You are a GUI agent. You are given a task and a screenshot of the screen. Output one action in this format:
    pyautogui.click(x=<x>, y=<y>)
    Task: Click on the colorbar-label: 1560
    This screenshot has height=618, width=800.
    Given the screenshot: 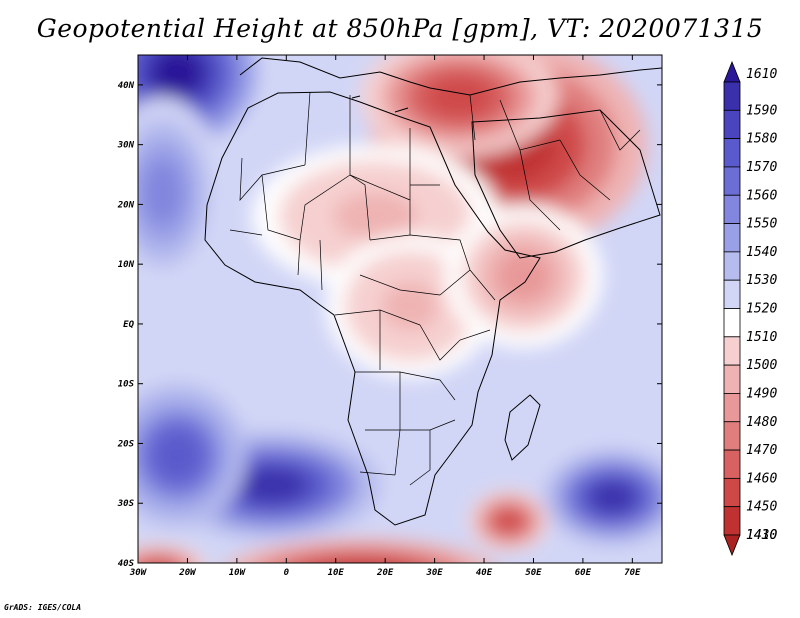 What is the action you would take?
    pyautogui.click(x=761, y=195)
    